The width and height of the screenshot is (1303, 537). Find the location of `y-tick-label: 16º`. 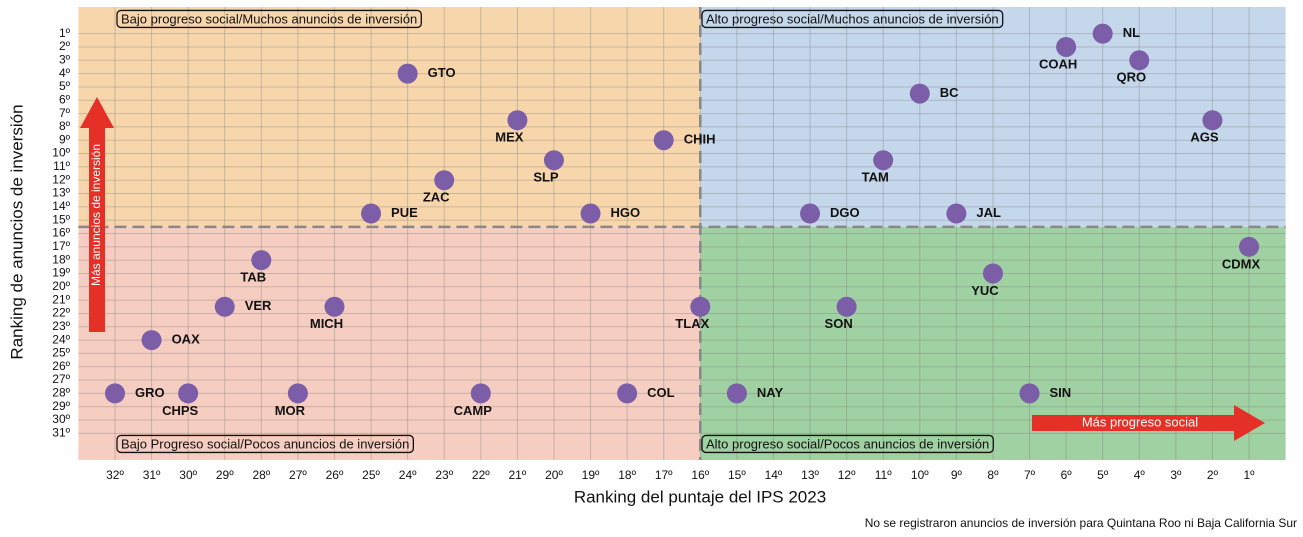

y-tick-label: 16º is located at coordinates (61, 233).